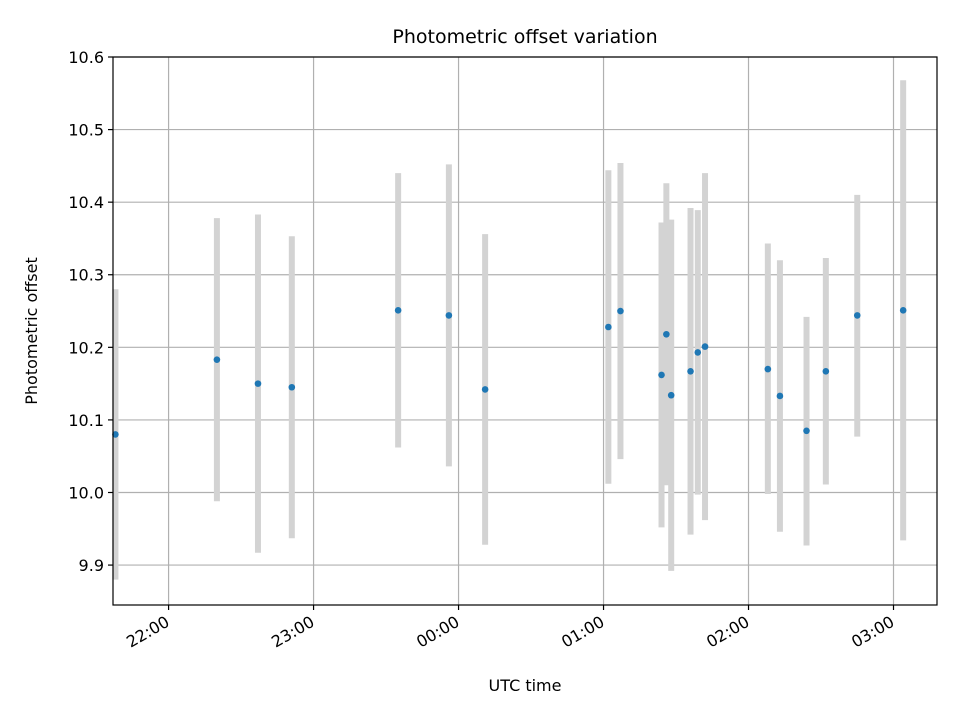 Image resolution: width=960 pixels, height=720 pixels. What do you see at coordinates (90, 311) in the screenshot?
I see `y-axis-ticks: 9.9 10.0 10.1 10.2 10.3 10.4 10.5 10.6` at bounding box center [90, 311].